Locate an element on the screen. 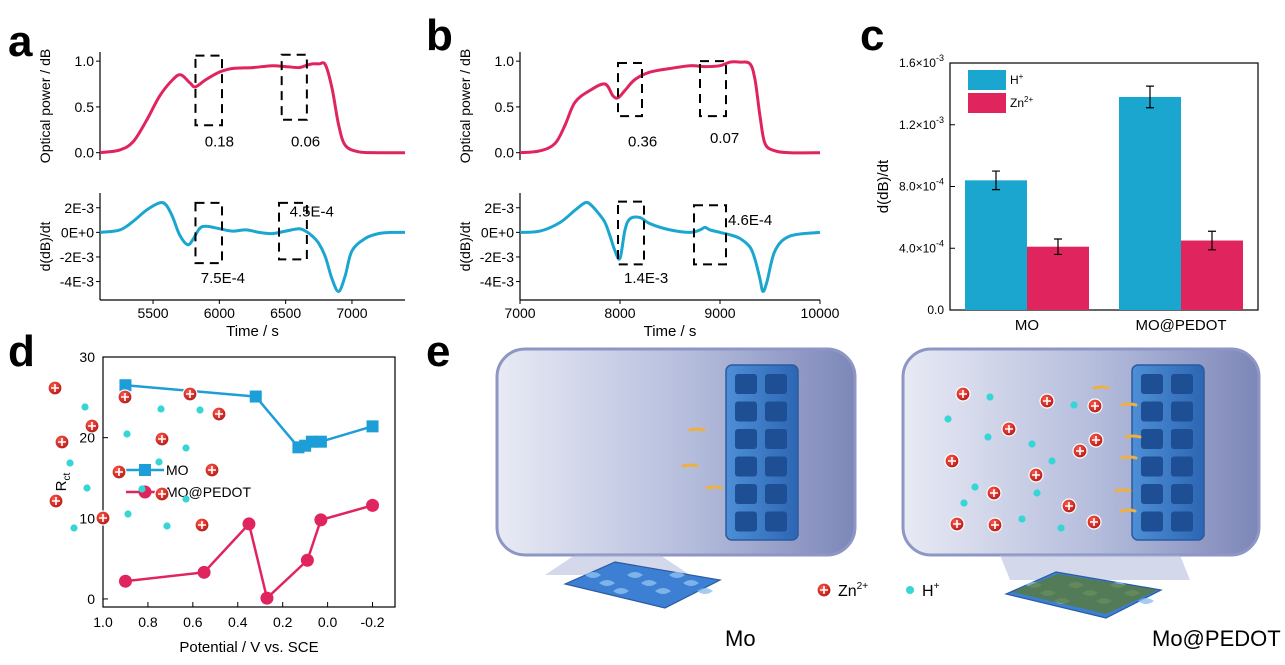 The height and width of the screenshot is (665, 1285). x-tick-label: 7000 is located at coordinates (519, 313).